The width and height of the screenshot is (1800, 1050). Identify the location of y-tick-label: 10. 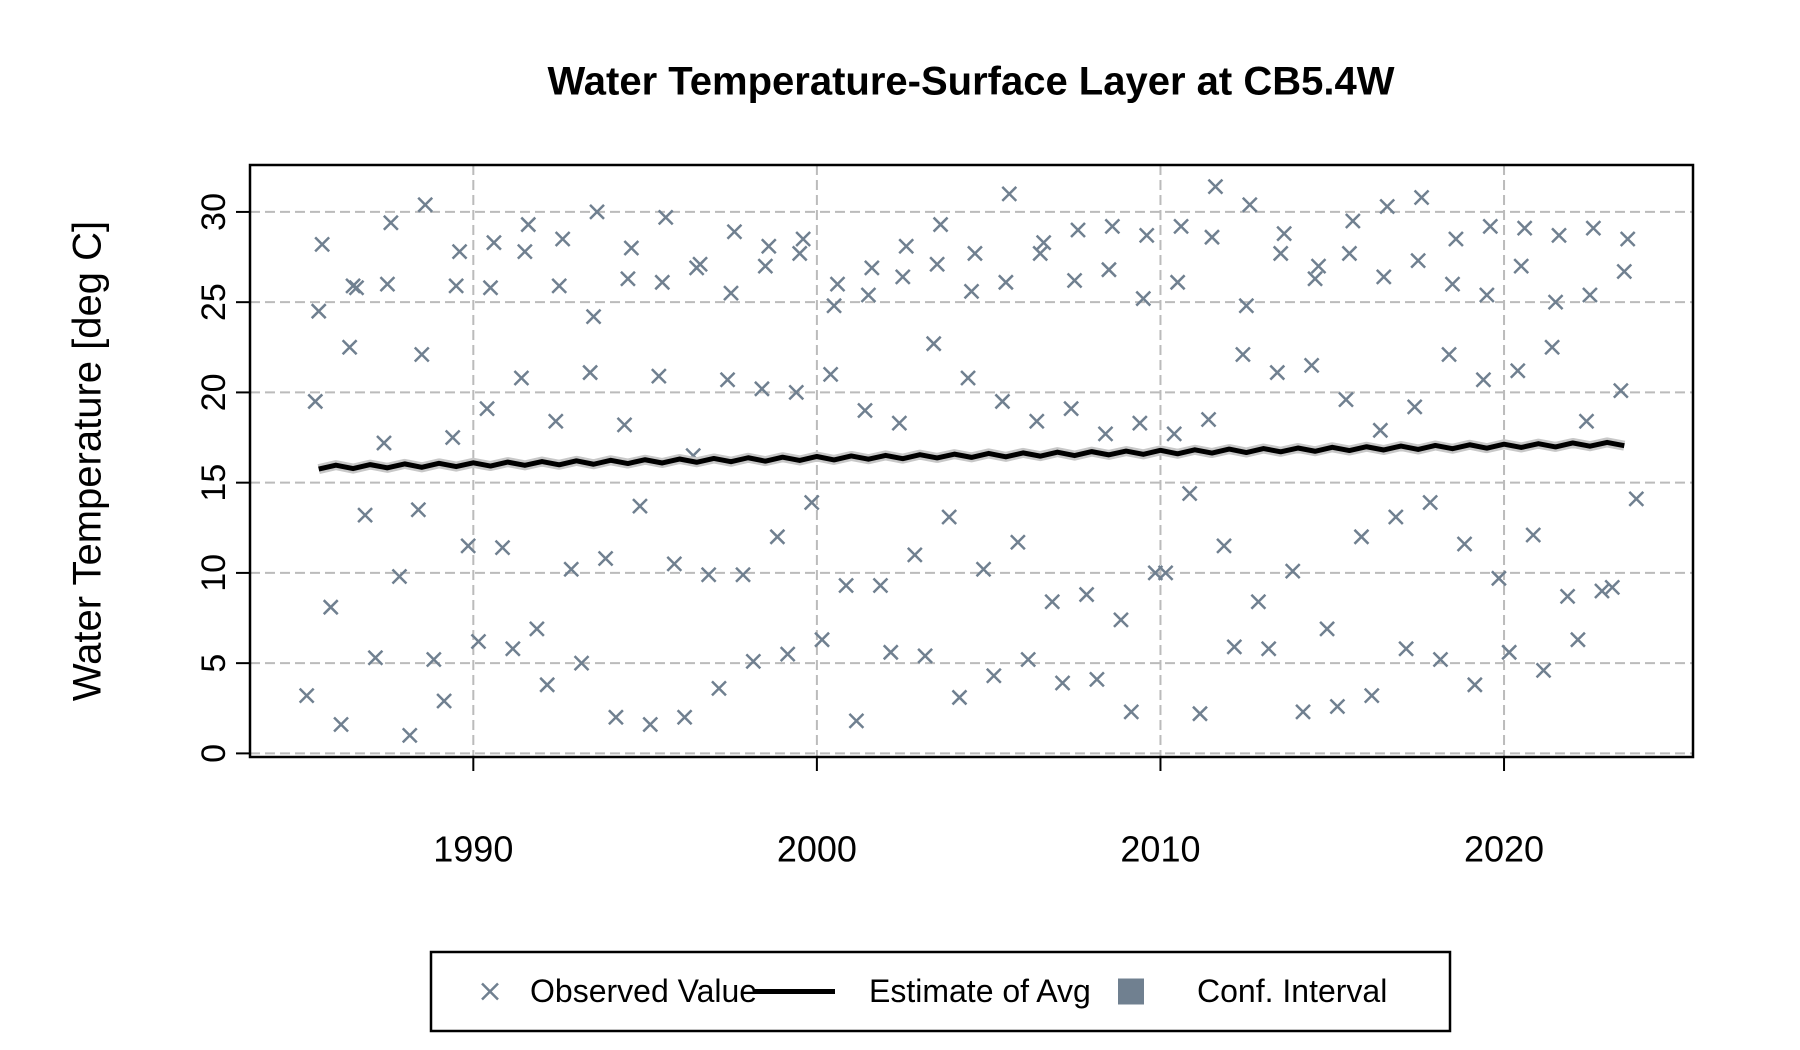
(214, 573).